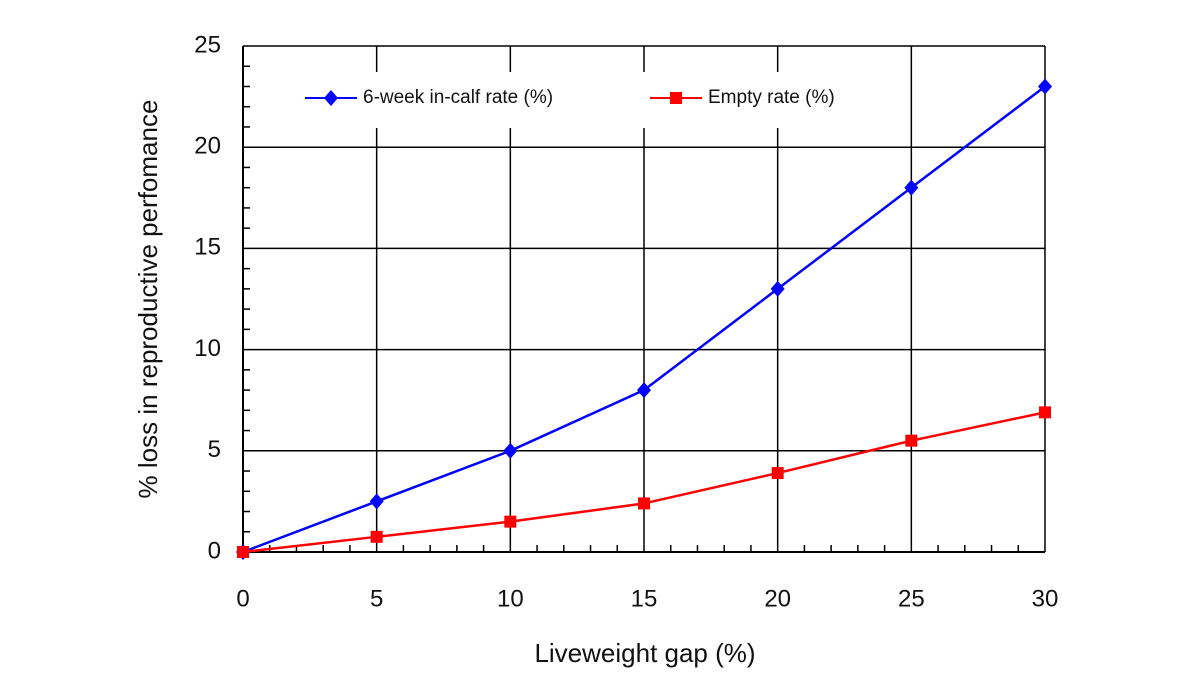  What do you see at coordinates (207, 146) in the screenshot?
I see `y-tick-label: 20` at bounding box center [207, 146].